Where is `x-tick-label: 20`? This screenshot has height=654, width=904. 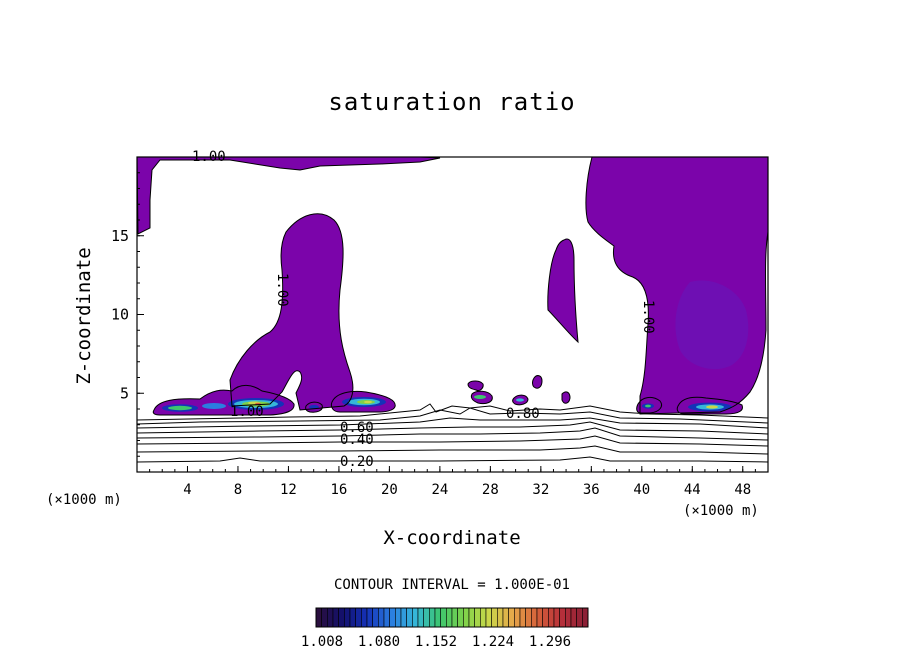
x-tick-label: 20 is located at coordinates (389, 490).